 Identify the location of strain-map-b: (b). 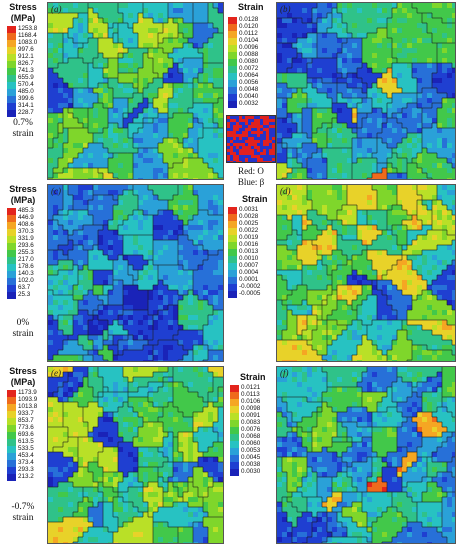
(366, 91).